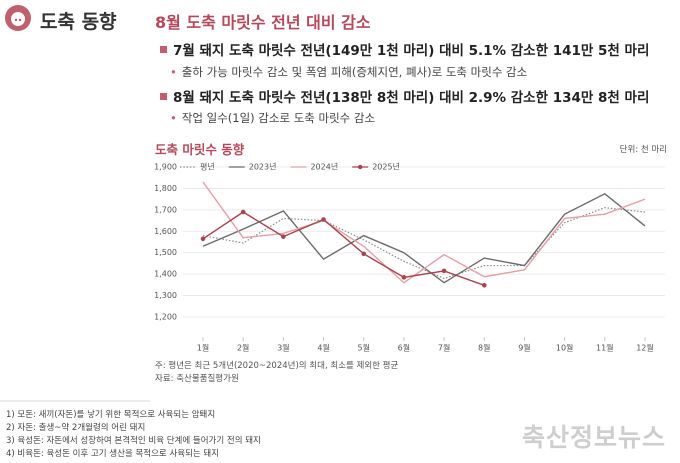  I want to click on watermark: 축산정보뉴스, so click(593, 437).